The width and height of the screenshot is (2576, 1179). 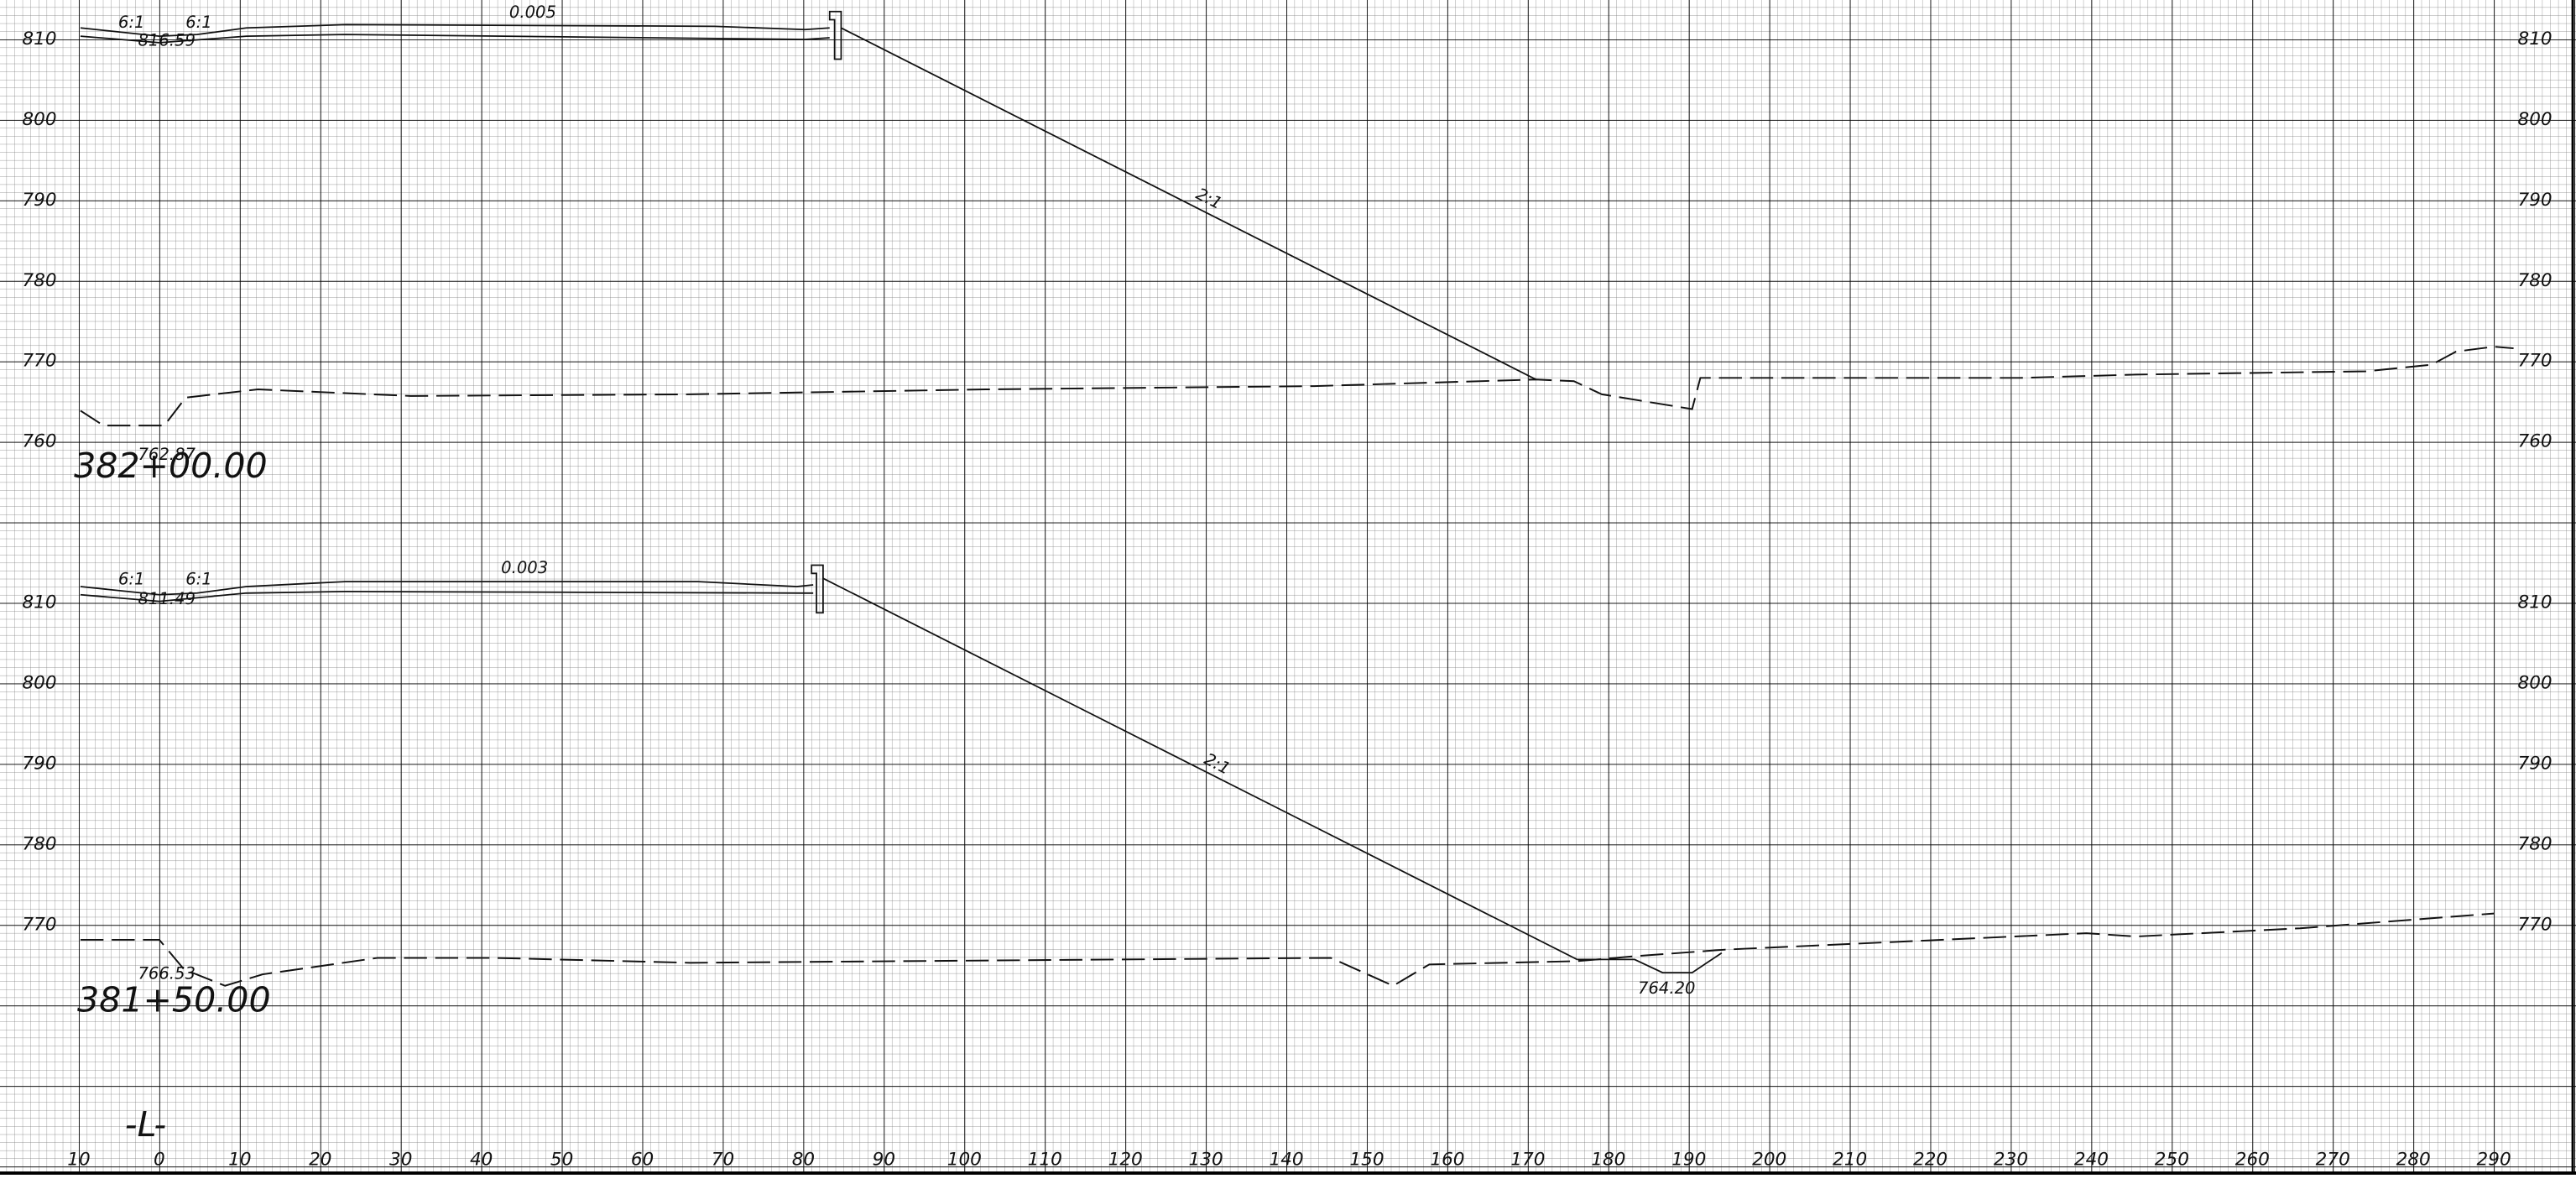 I want to click on station: 382+00.00, so click(x=171, y=466).